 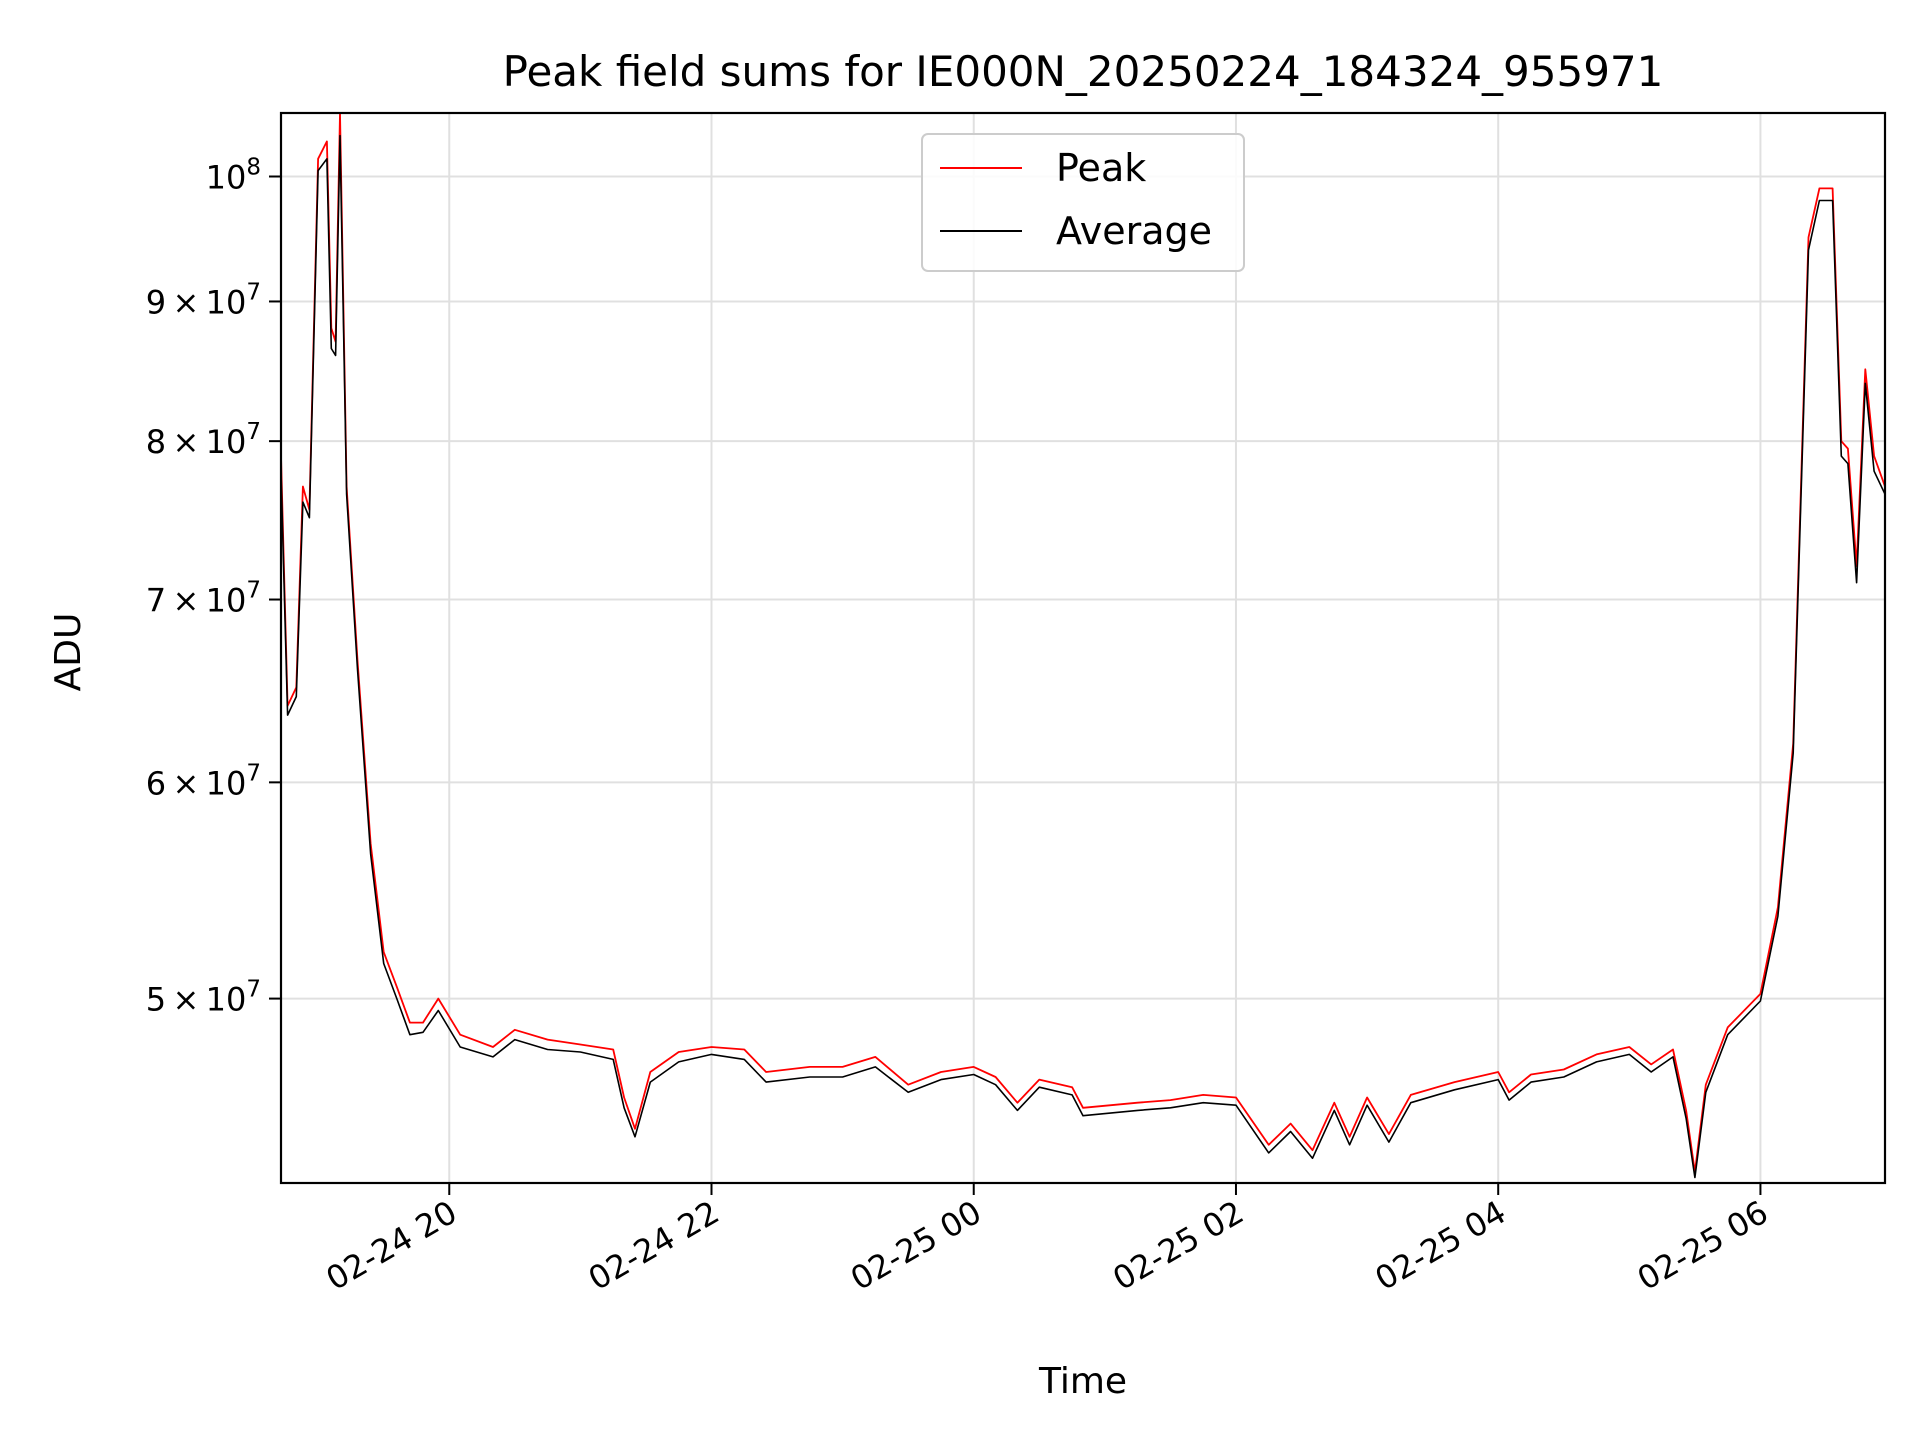 What do you see at coordinates (203, 599) in the screenshot?
I see `y-tick-label: 7 × 107` at bounding box center [203, 599].